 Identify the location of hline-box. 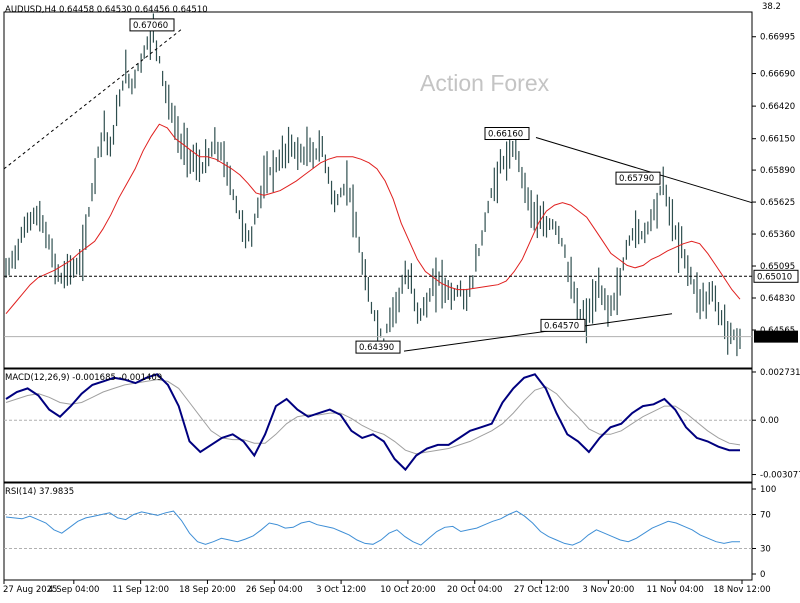
(776, 276).